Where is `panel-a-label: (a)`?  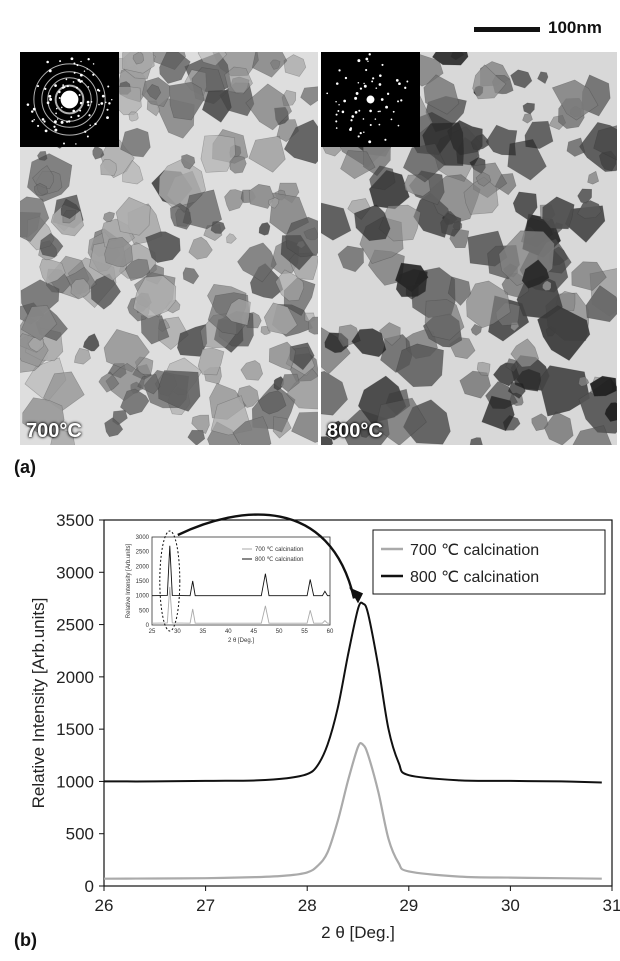 panel-a-label: (a) is located at coordinates (25, 467).